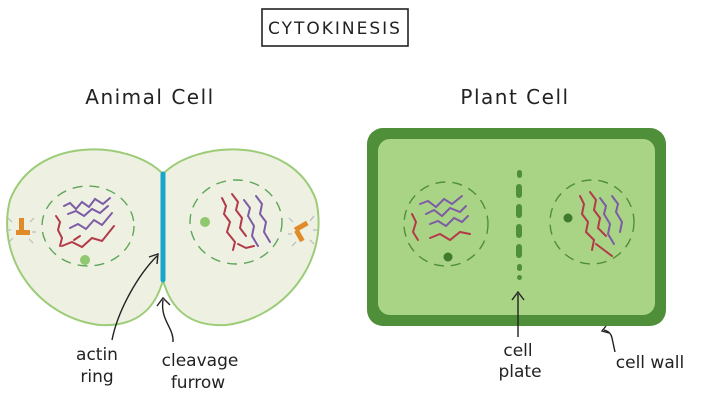 This screenshot has height=402, width=703. What do you see at coordinates (518, 295) in the screenshot?
I see `cell-plate-arrowhead` at bounding box center [518, 295].